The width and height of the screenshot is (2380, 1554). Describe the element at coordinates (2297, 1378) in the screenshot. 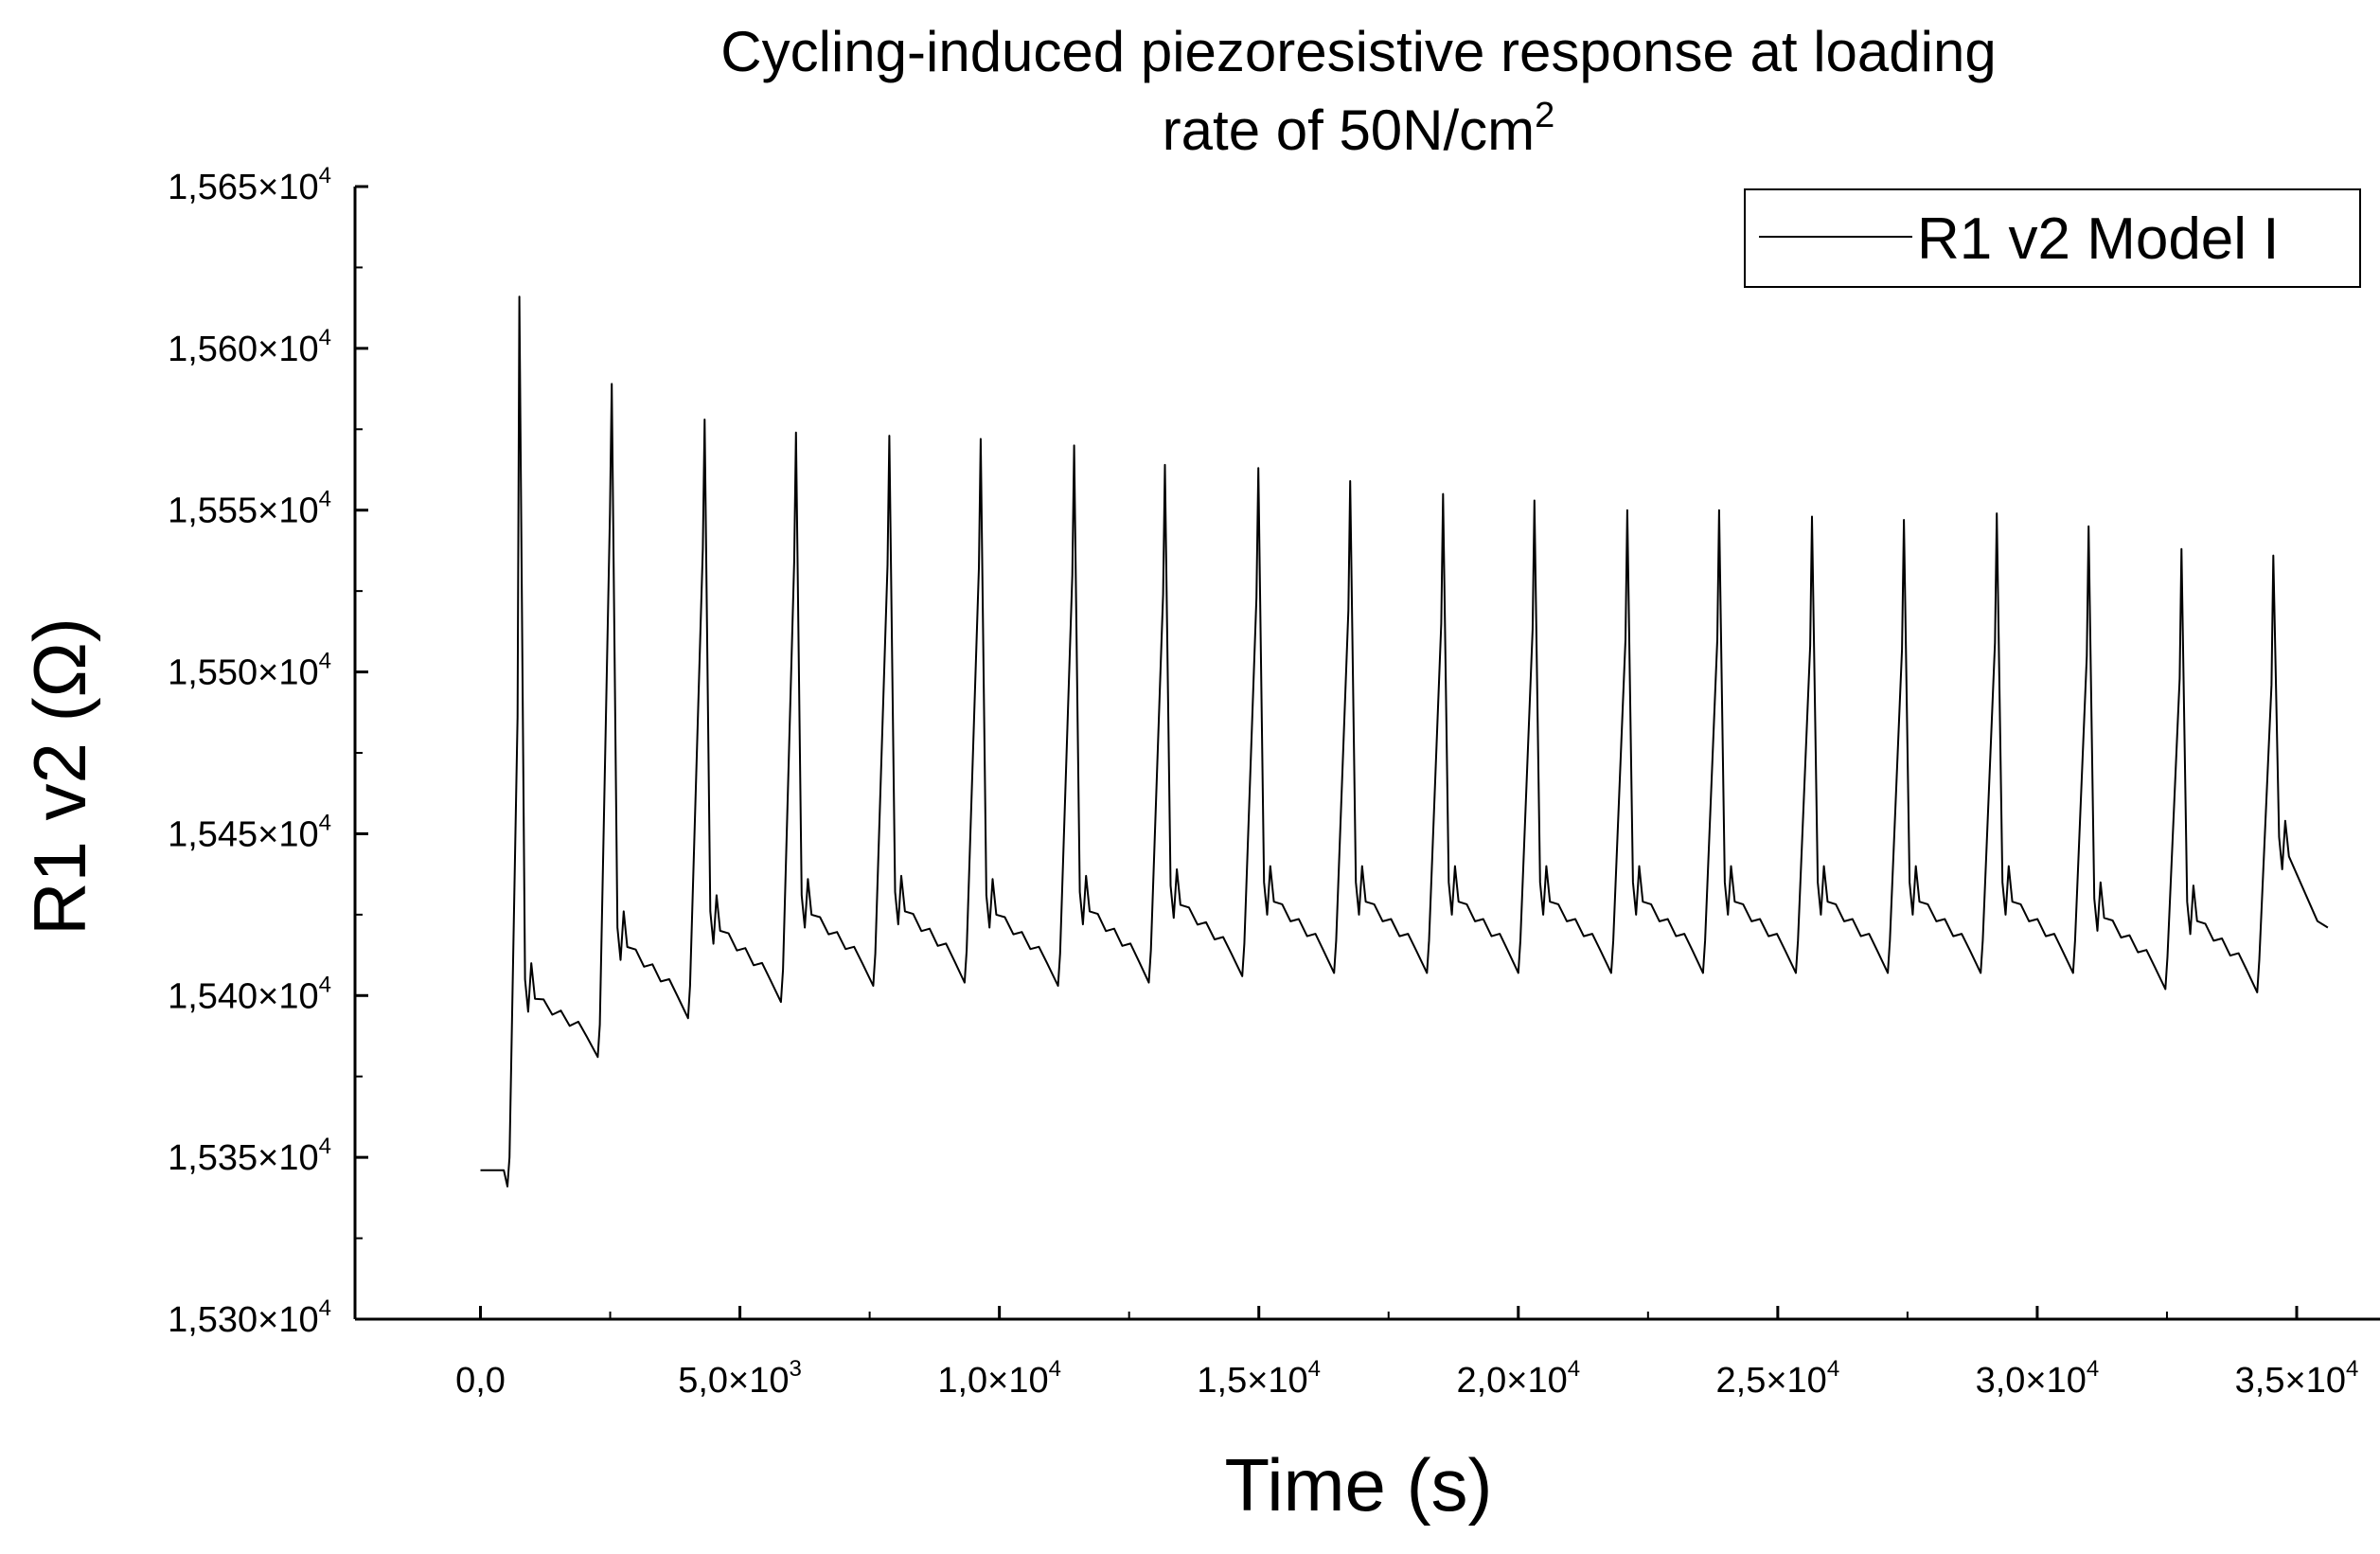

I see `x-tick-label: 3,5×10⁴` at that location.